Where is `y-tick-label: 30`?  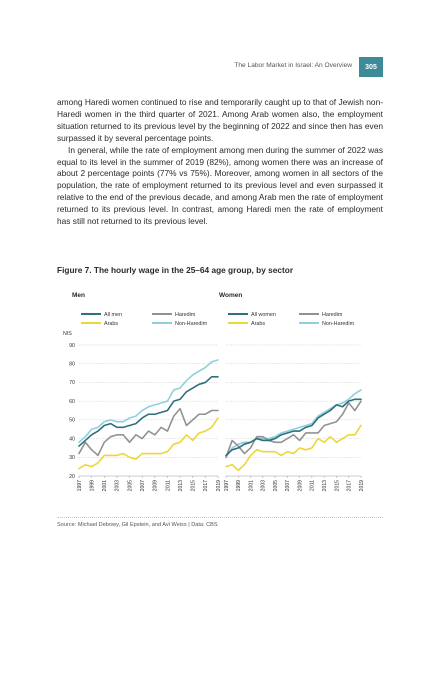 y-tick-label: 30 is located at coordinates (72, 458).